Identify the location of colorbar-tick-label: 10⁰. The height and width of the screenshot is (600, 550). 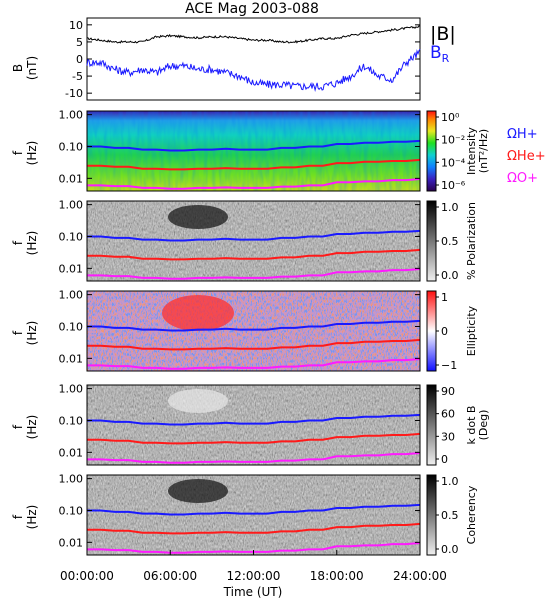
(450, 117).